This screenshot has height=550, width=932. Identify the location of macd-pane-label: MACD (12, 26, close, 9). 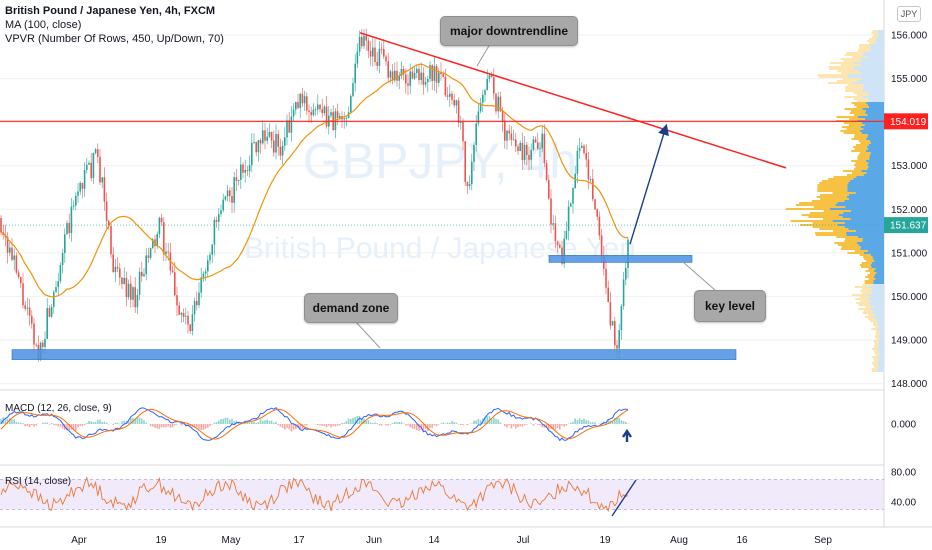
(58, 408).